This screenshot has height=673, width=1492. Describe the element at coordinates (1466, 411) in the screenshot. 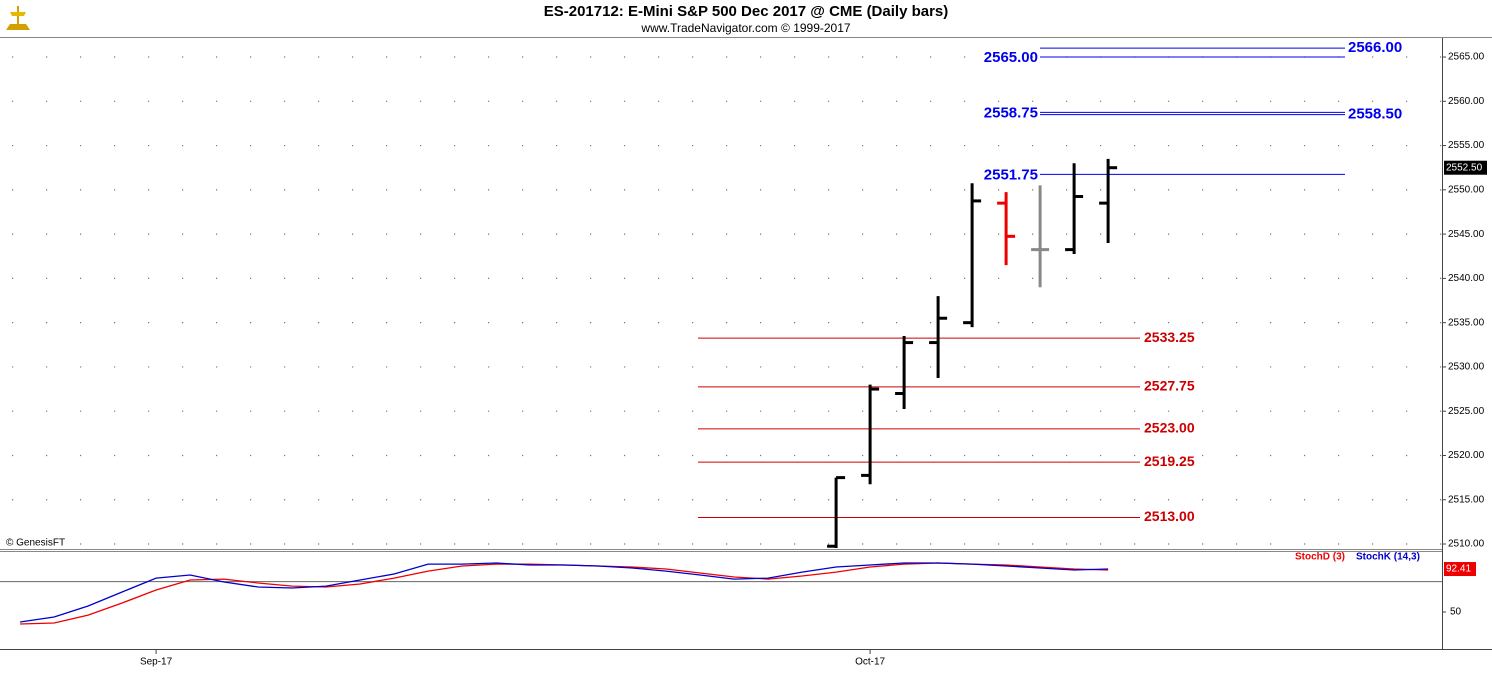

I see `y-tick-label: 2525.00` at that location.